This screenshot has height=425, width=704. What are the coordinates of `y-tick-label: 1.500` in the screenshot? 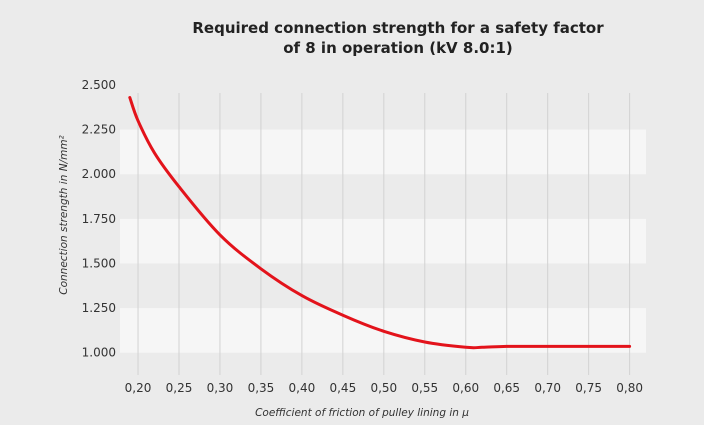 It's located at (99, 263).